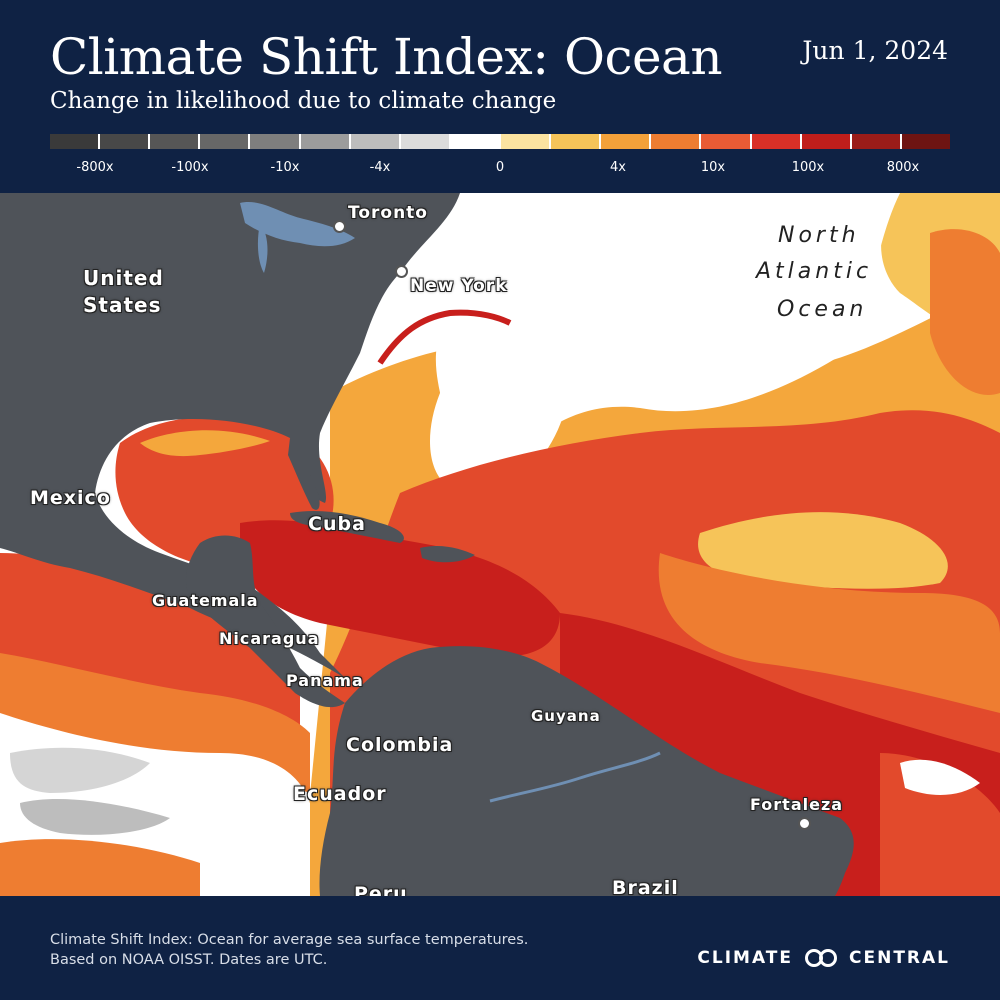 This screenshot has height=1000, width=1000. I want to click on legend-color-bar, so click(500, 141).